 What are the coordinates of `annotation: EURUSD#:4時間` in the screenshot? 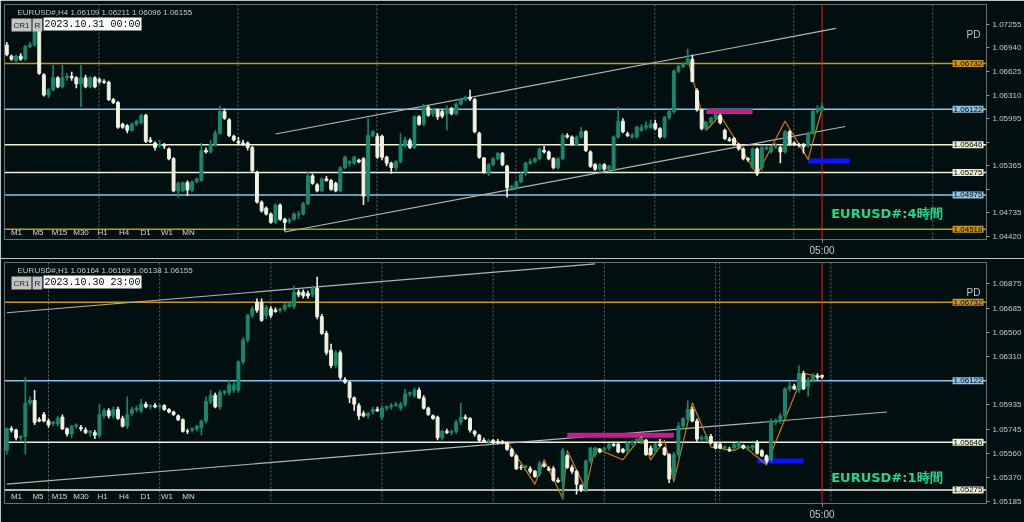 It's located at (887, 213).